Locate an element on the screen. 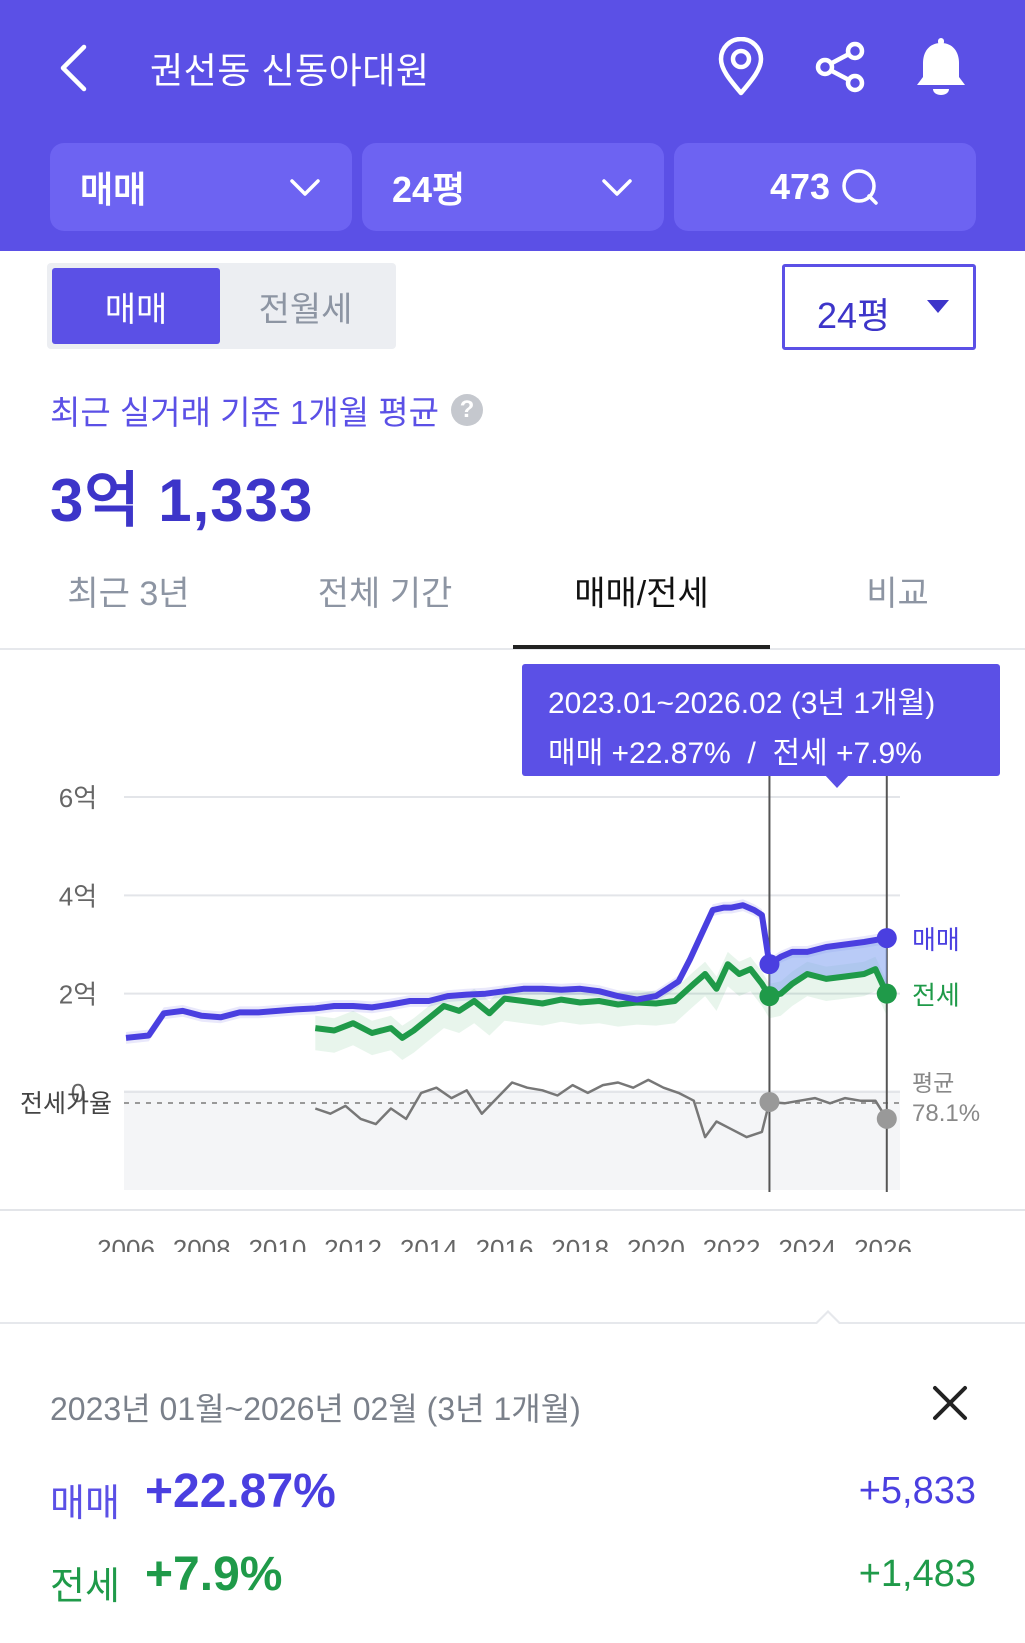 The height and width of the screenshot is (1643, 1025). filter-bar: 매매 24평 473 is located at coordinates (513, 187).